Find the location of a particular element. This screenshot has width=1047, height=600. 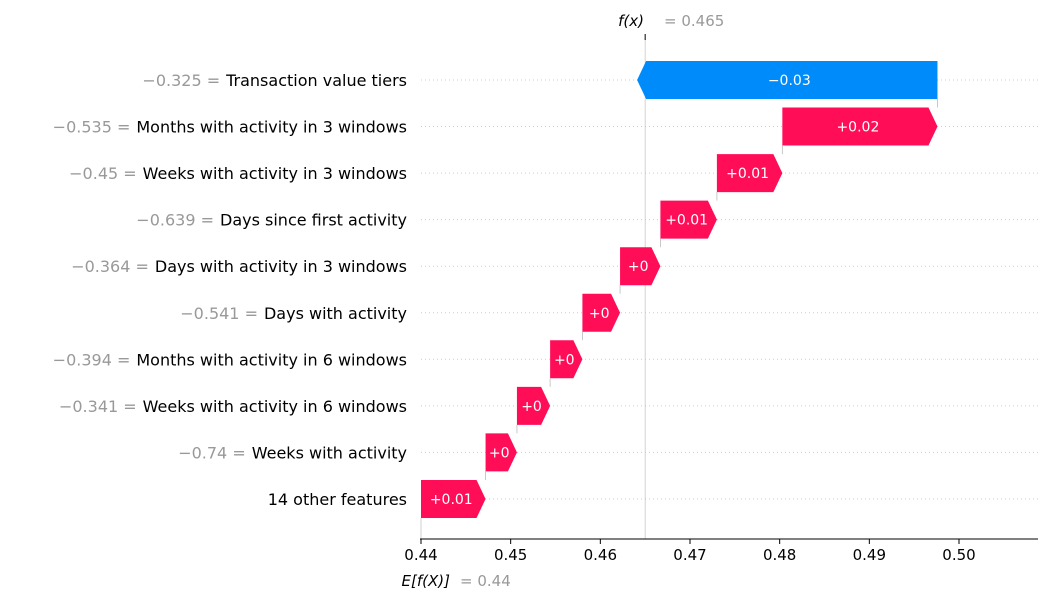

fx-value: = 0.465 is located at coordinates (694, 21).